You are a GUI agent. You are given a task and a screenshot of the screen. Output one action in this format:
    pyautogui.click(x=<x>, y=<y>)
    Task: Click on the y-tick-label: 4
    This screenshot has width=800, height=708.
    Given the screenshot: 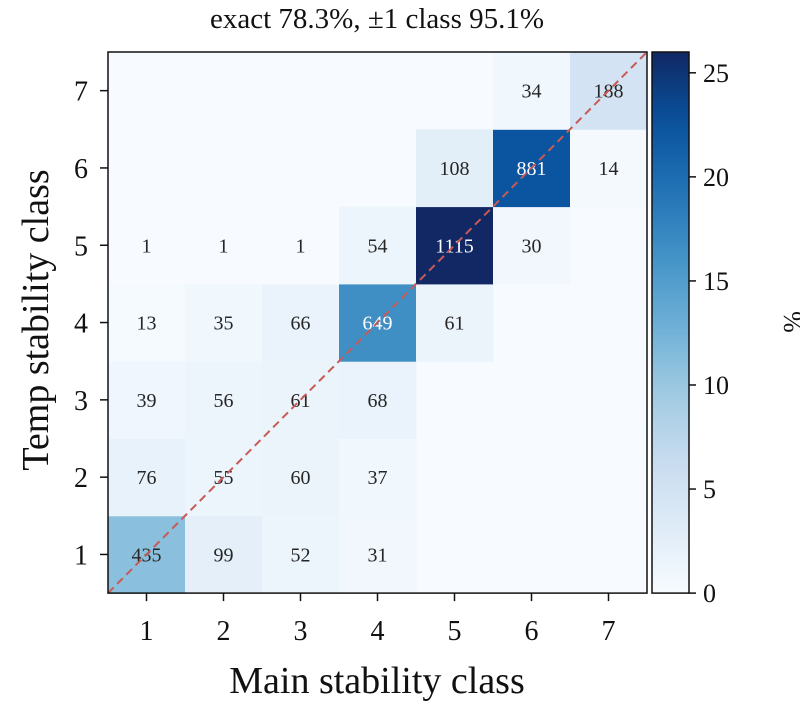 What is the action you would take?
    pyautogui.click(x=81, y=324)
    